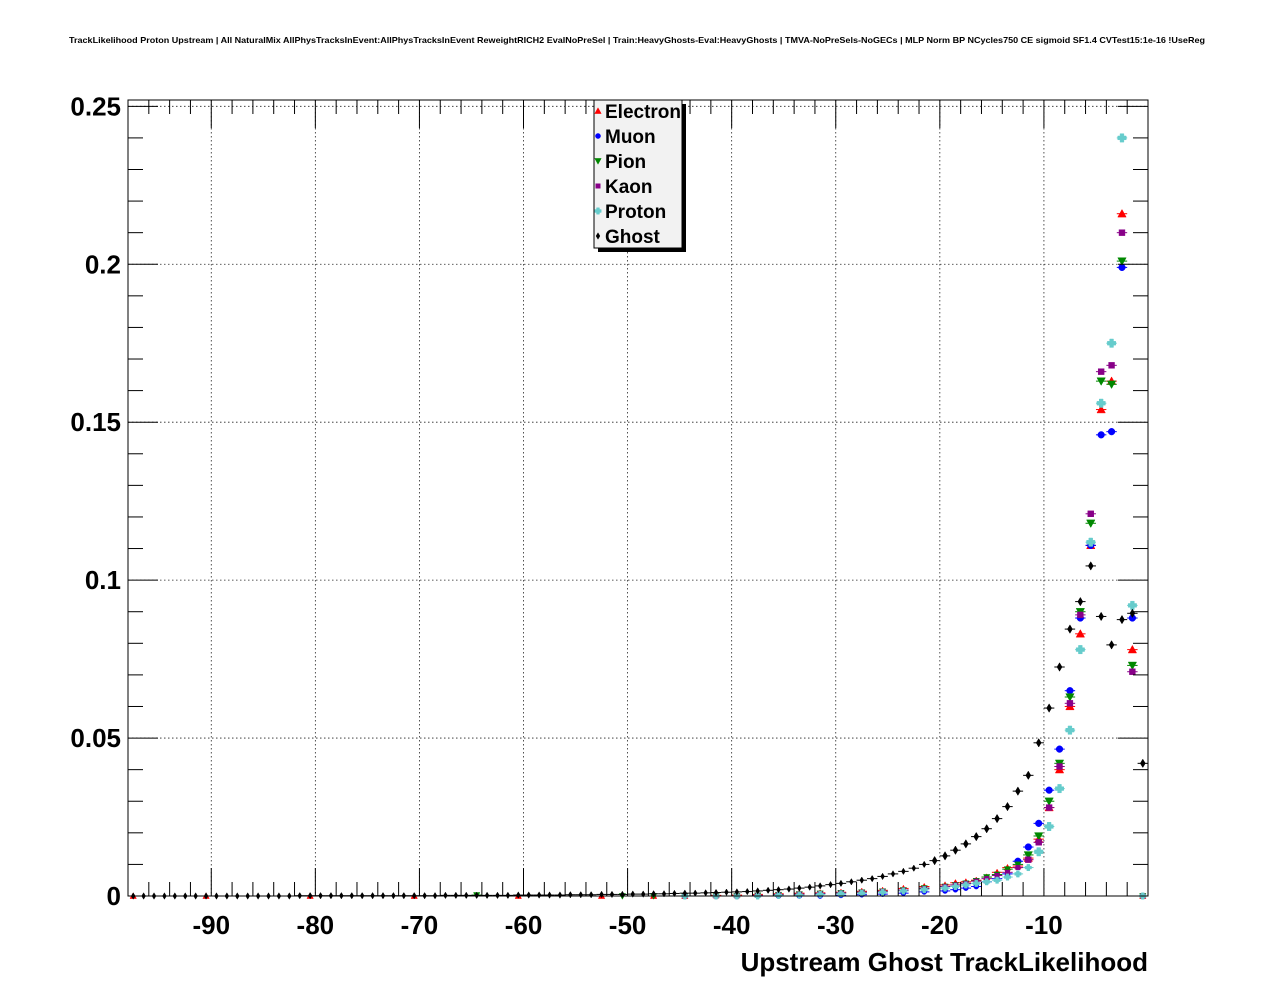 This screenshot has height=996, width=1276. Describe the element at coordinates (103, 580) in the screenshot. I see `y-tick-label: 0.1` at that location.